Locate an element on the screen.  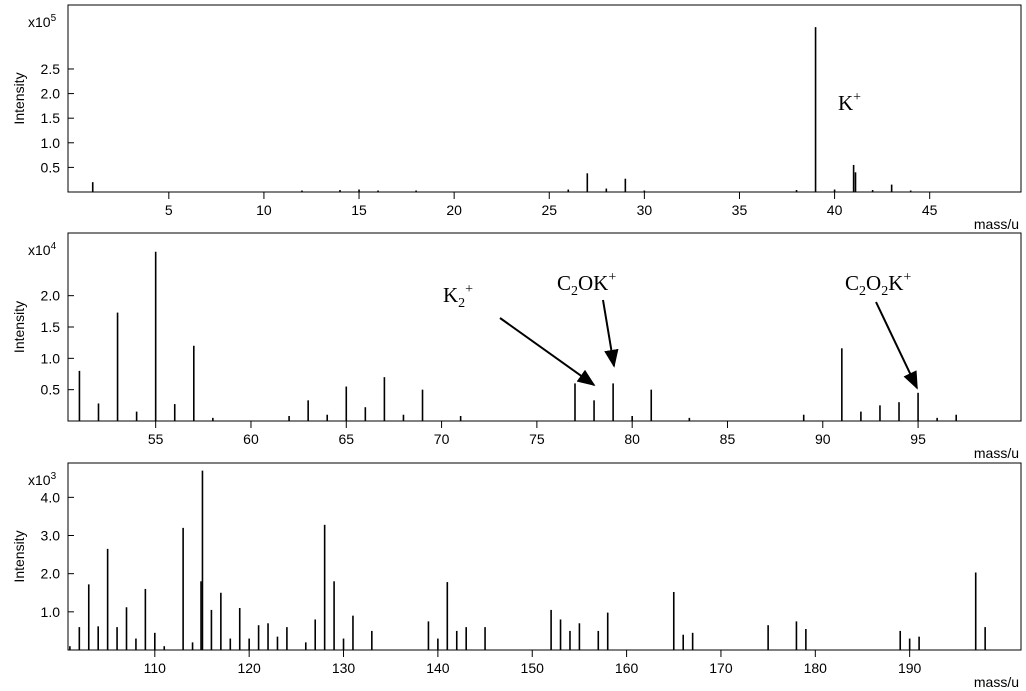
x-tick-label: 35 is located at coordinates (740, 210).